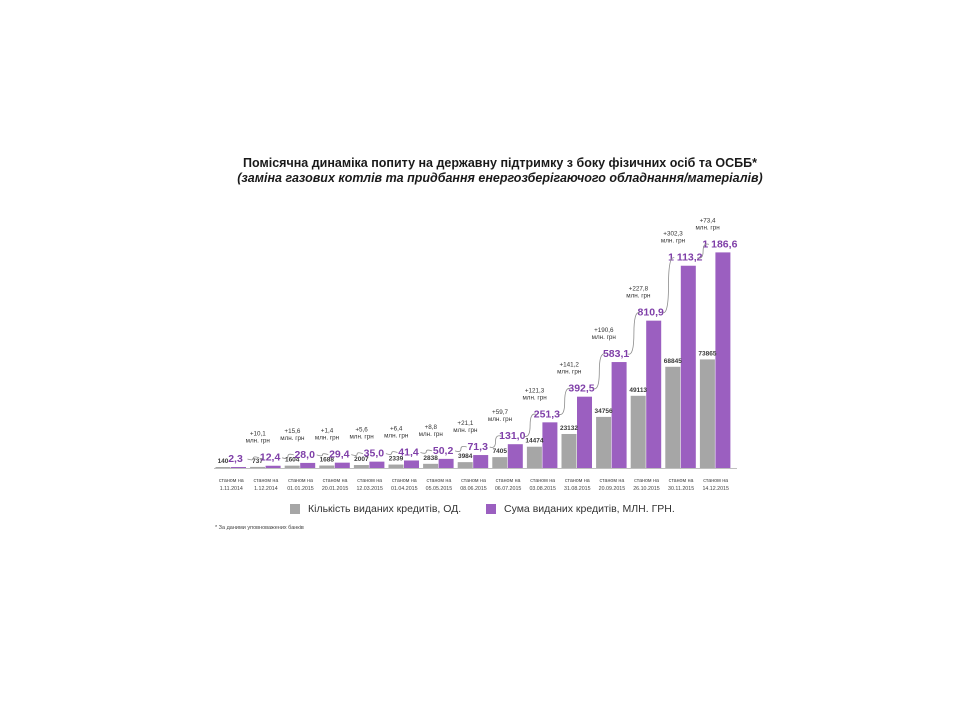 The width and height of the screenshot is (960, 720). I want to click on data-label-count: 737, so click(257, 461).